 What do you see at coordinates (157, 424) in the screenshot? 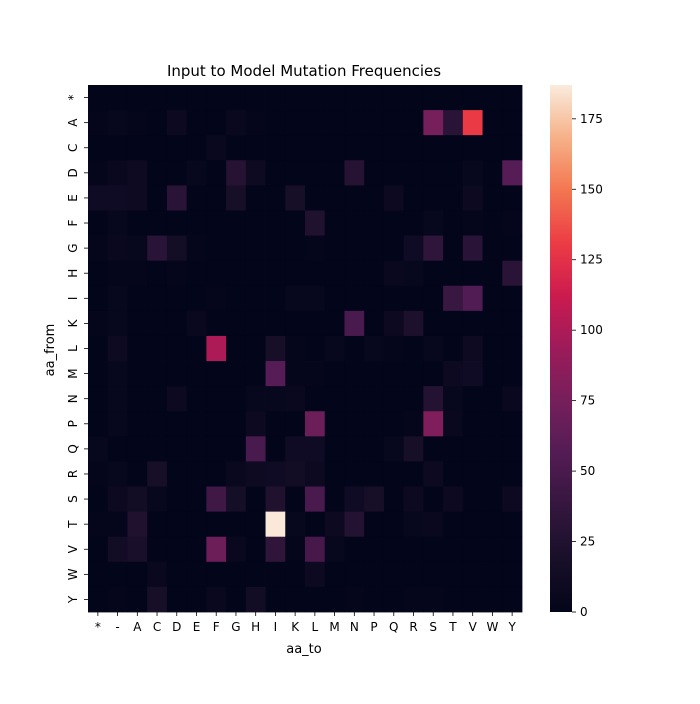
I see `heatmap-cell-P-C` at bounding box center [157, 424].